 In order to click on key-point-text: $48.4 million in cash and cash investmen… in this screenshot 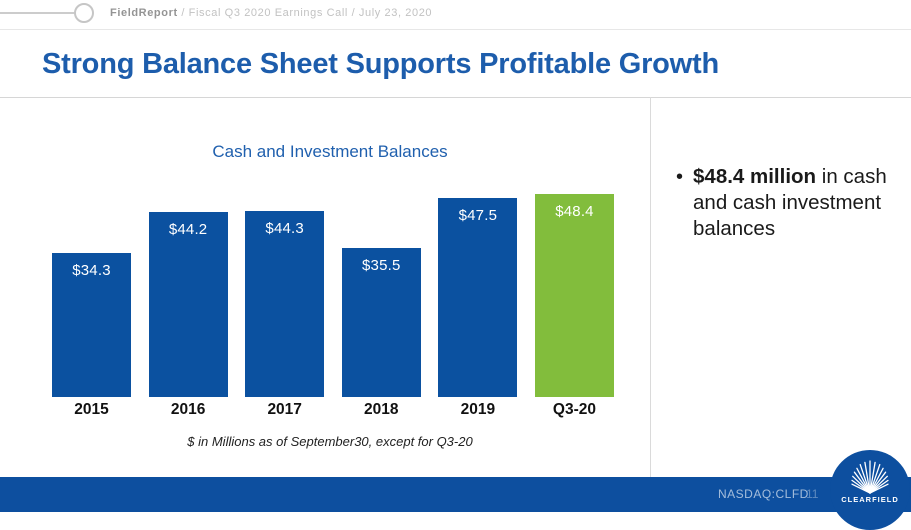, I will do `click(790, 203)`.